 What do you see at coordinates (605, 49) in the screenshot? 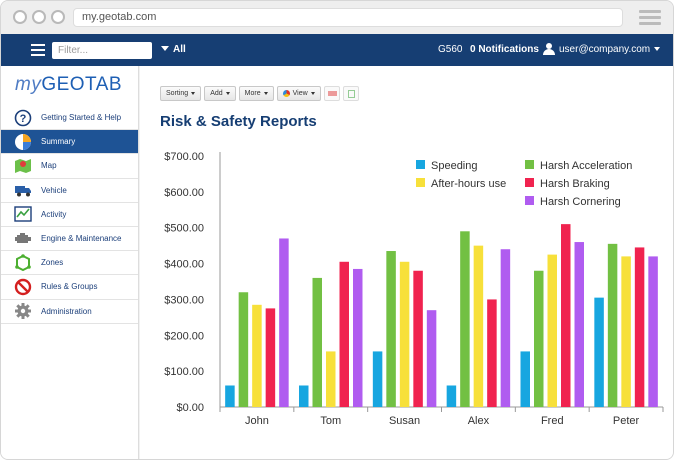
I see `user-email: user@company.com` at bounding box center [605, 49].